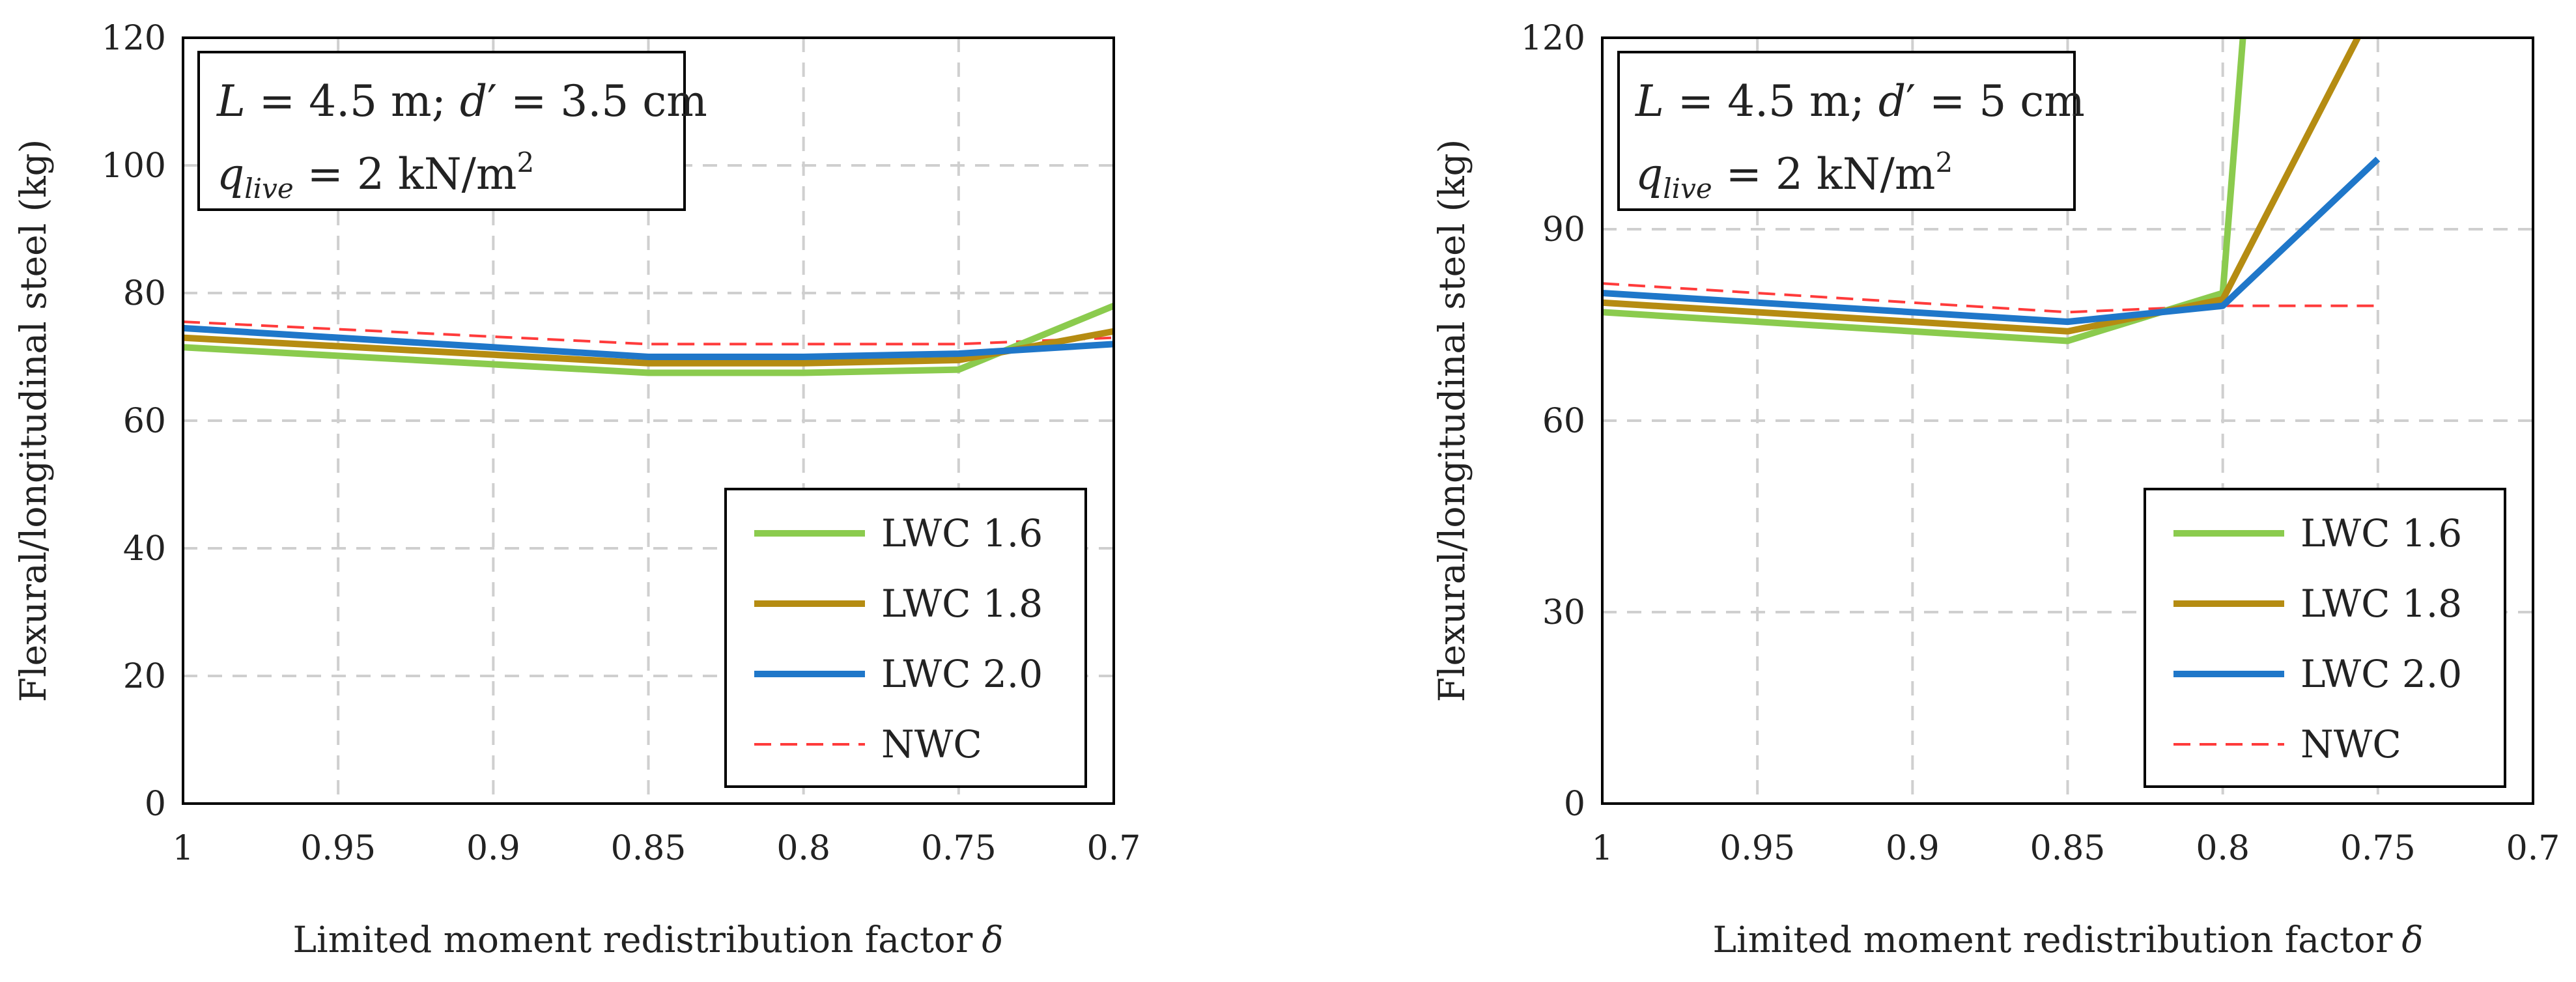  I want to click on chart-right-legend-box, so click(2325, 638).